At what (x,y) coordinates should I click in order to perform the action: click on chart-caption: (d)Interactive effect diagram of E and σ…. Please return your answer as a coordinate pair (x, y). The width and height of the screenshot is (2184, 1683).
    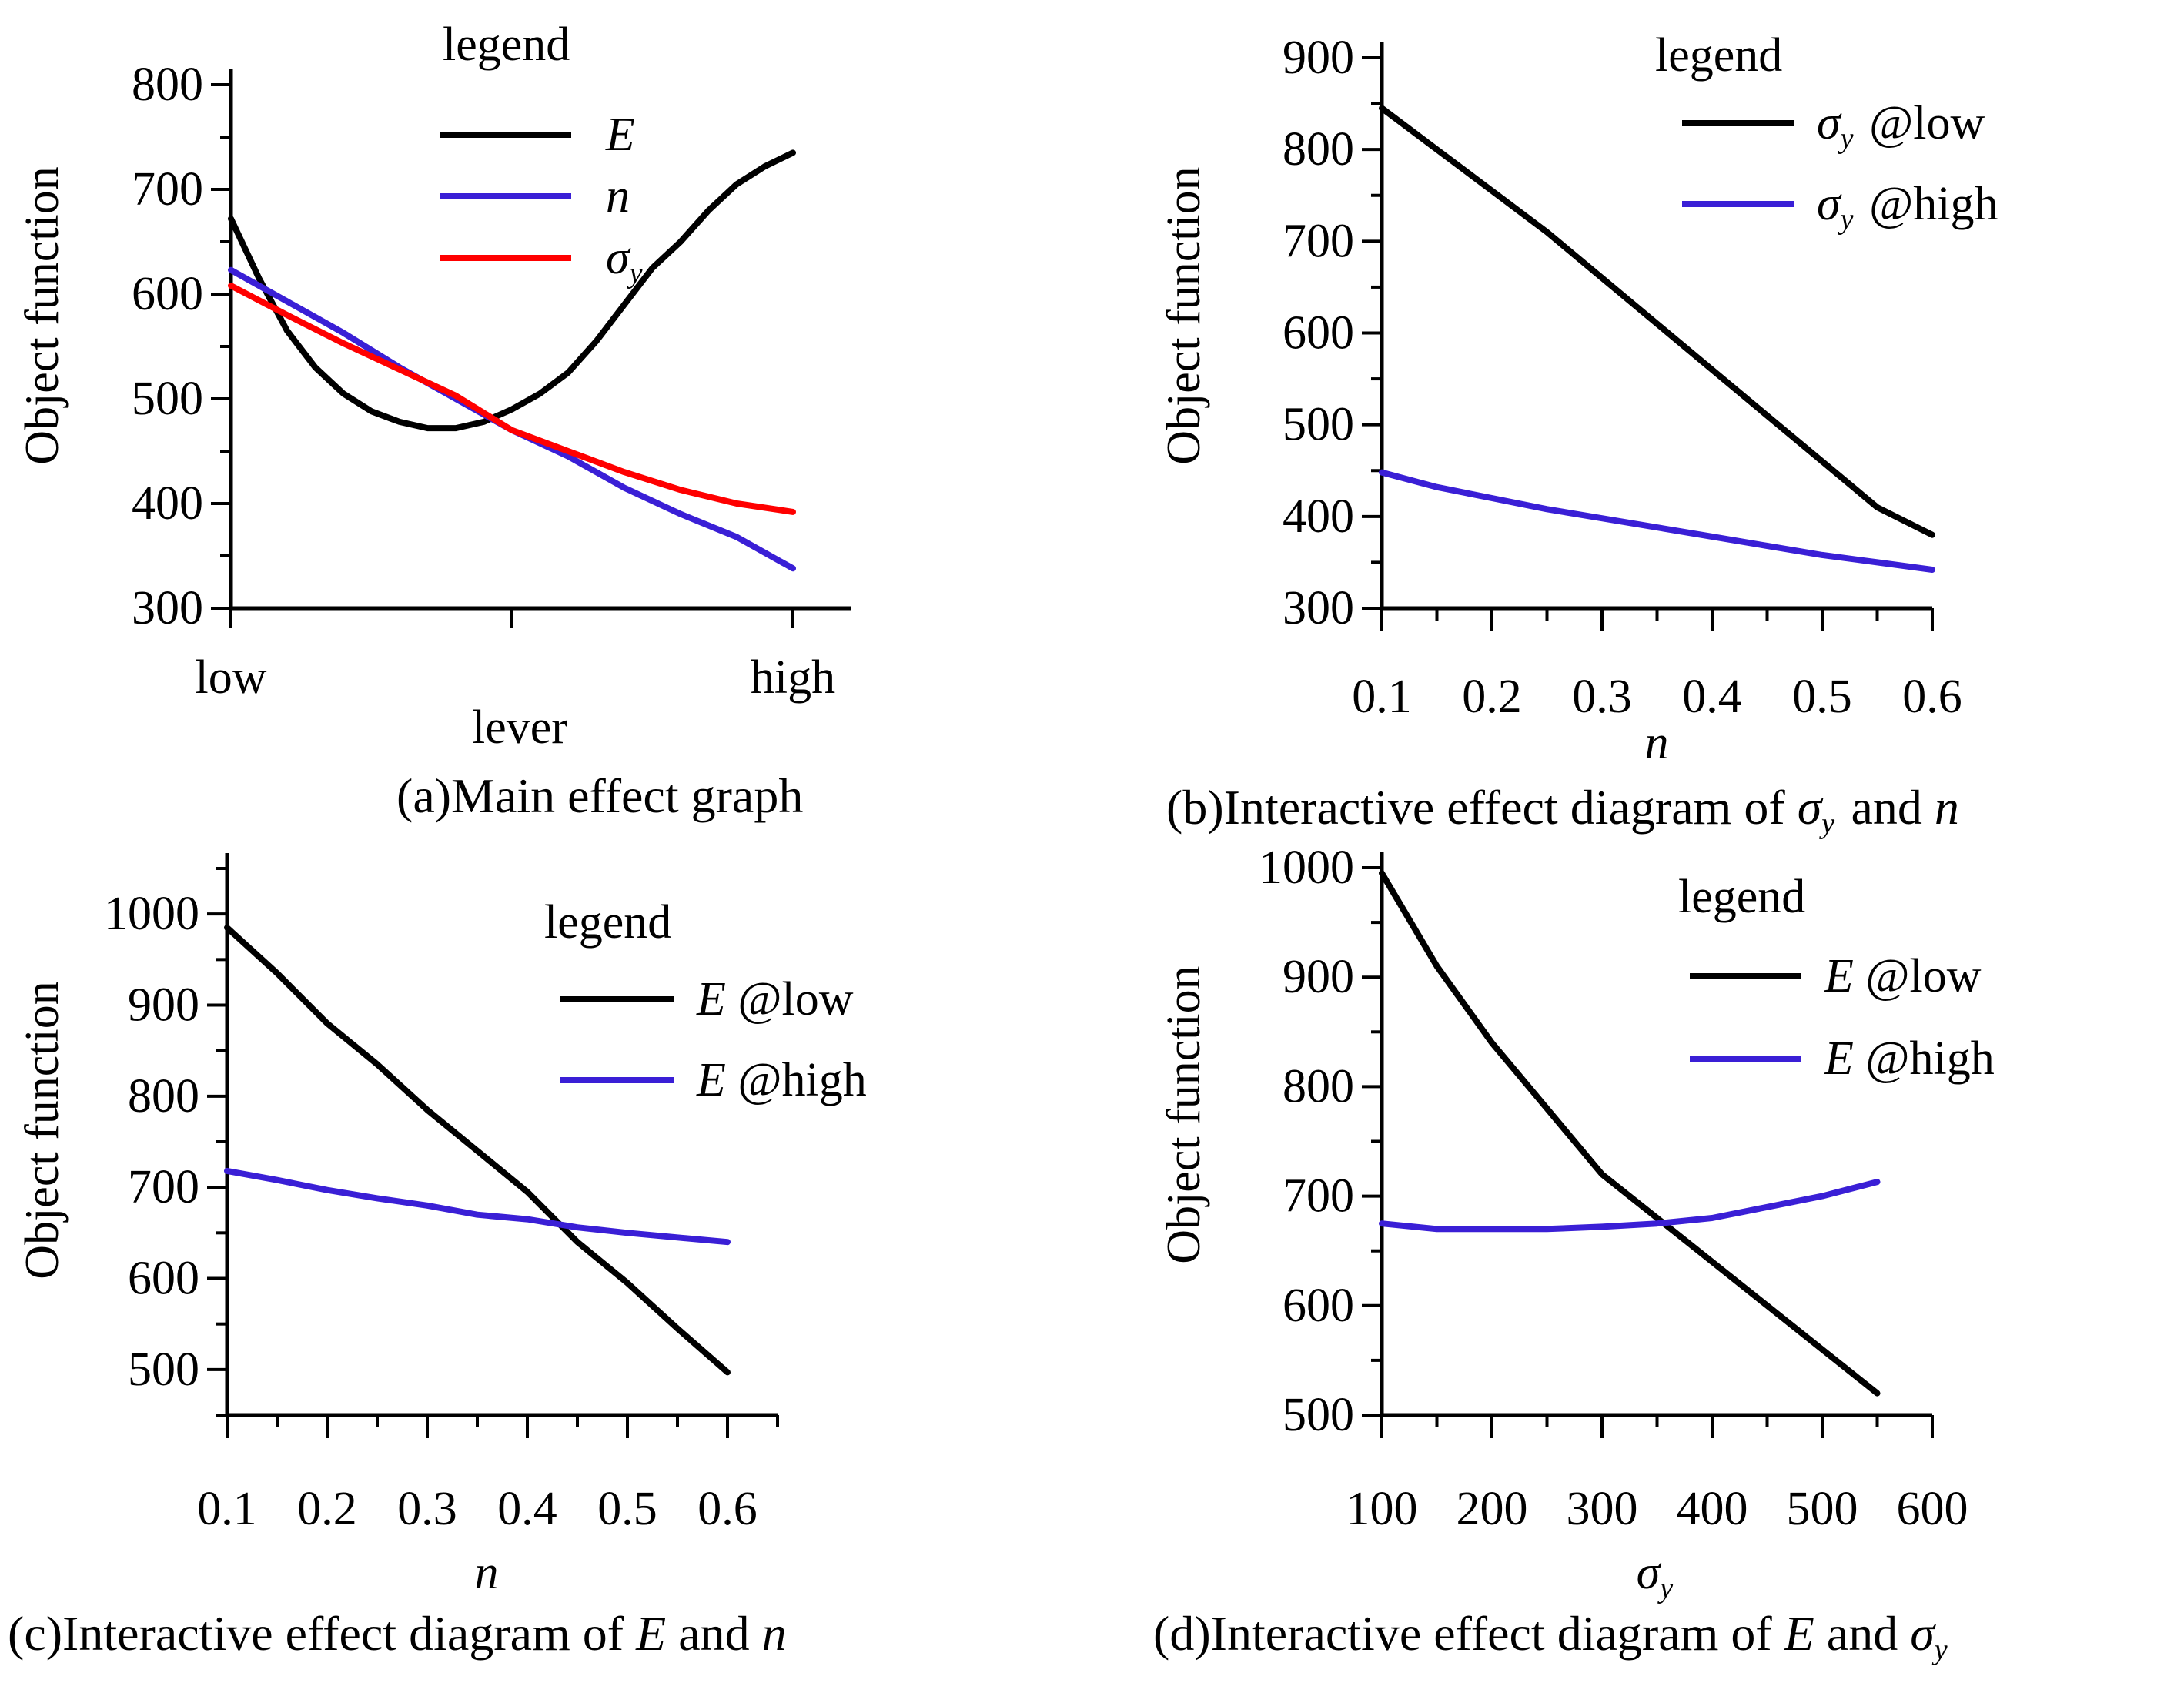
    Looking at the image, I should click on (1552, 1636).